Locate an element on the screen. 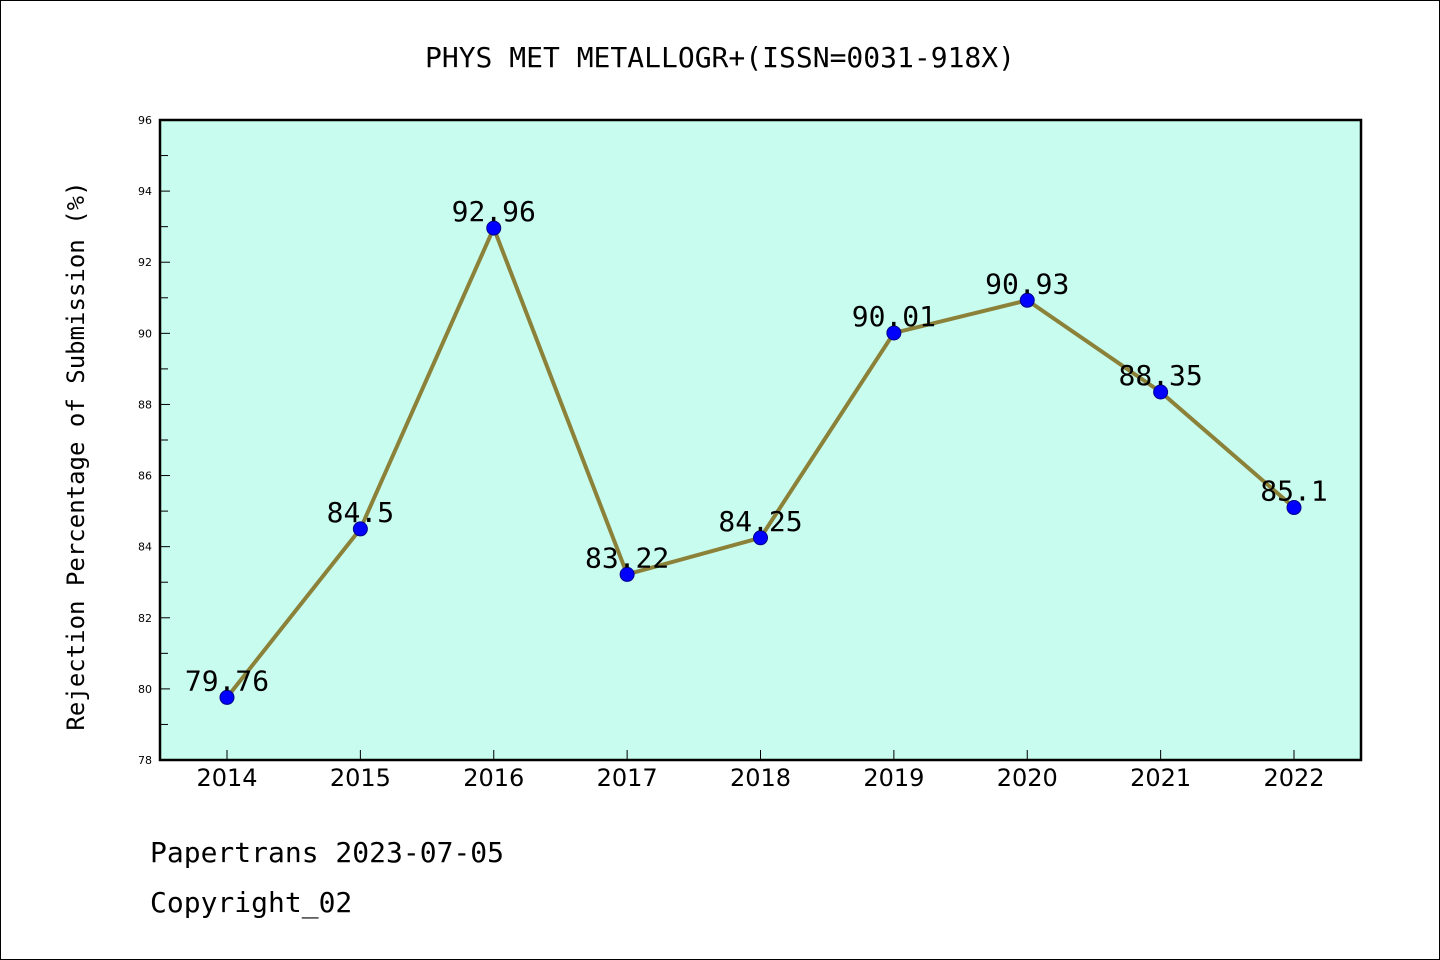 The image size is (1440, 960). data-label: 90.01 is located at coordinates (894, 316).